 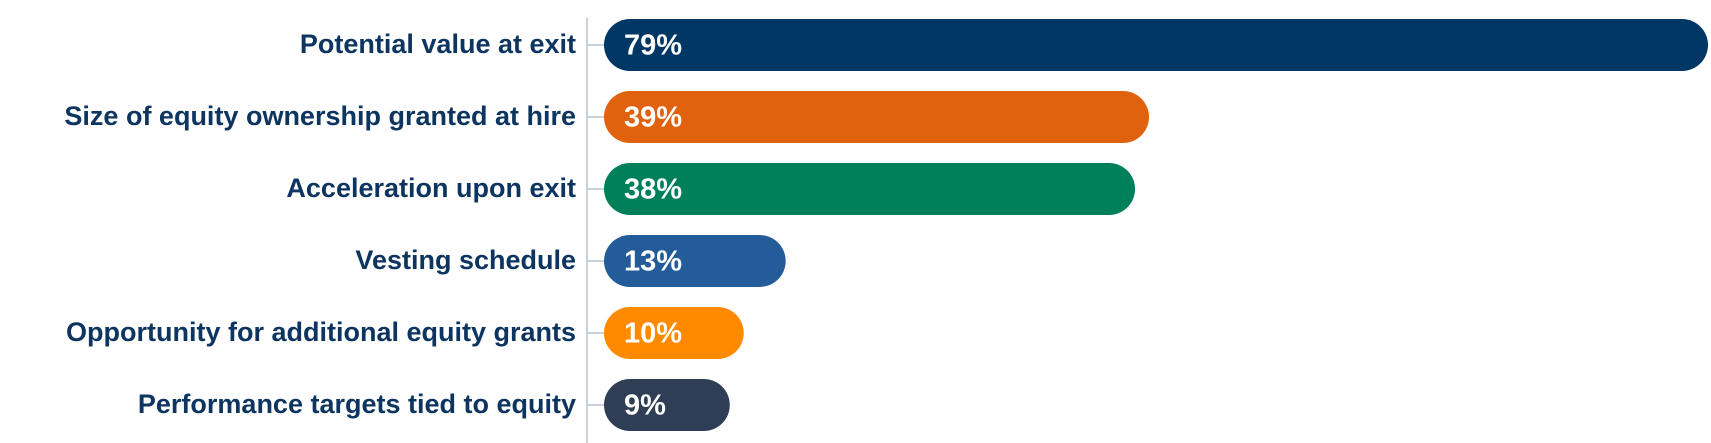 What do you see at coordinates (431, 188) in the screenshot?
I see `category-label: Acceleration upon exit` at bounding box center [431, 188].